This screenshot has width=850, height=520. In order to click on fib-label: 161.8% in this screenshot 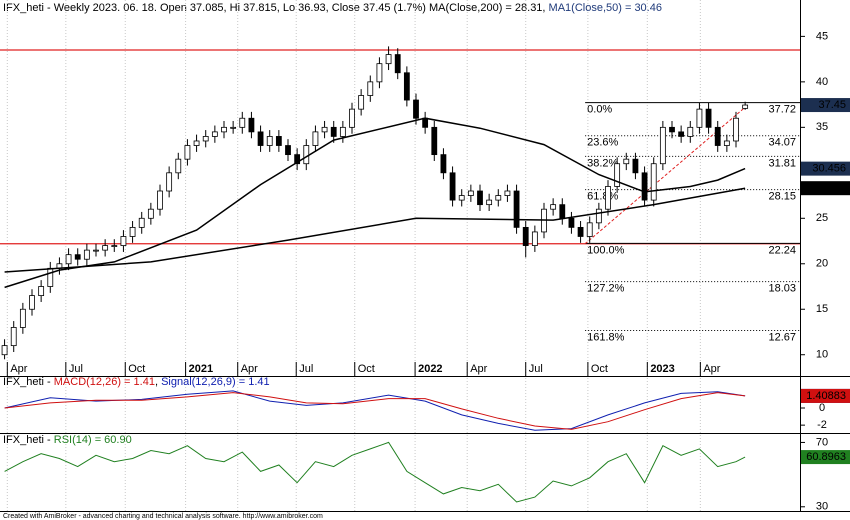, I will do `click(606, 337)`.